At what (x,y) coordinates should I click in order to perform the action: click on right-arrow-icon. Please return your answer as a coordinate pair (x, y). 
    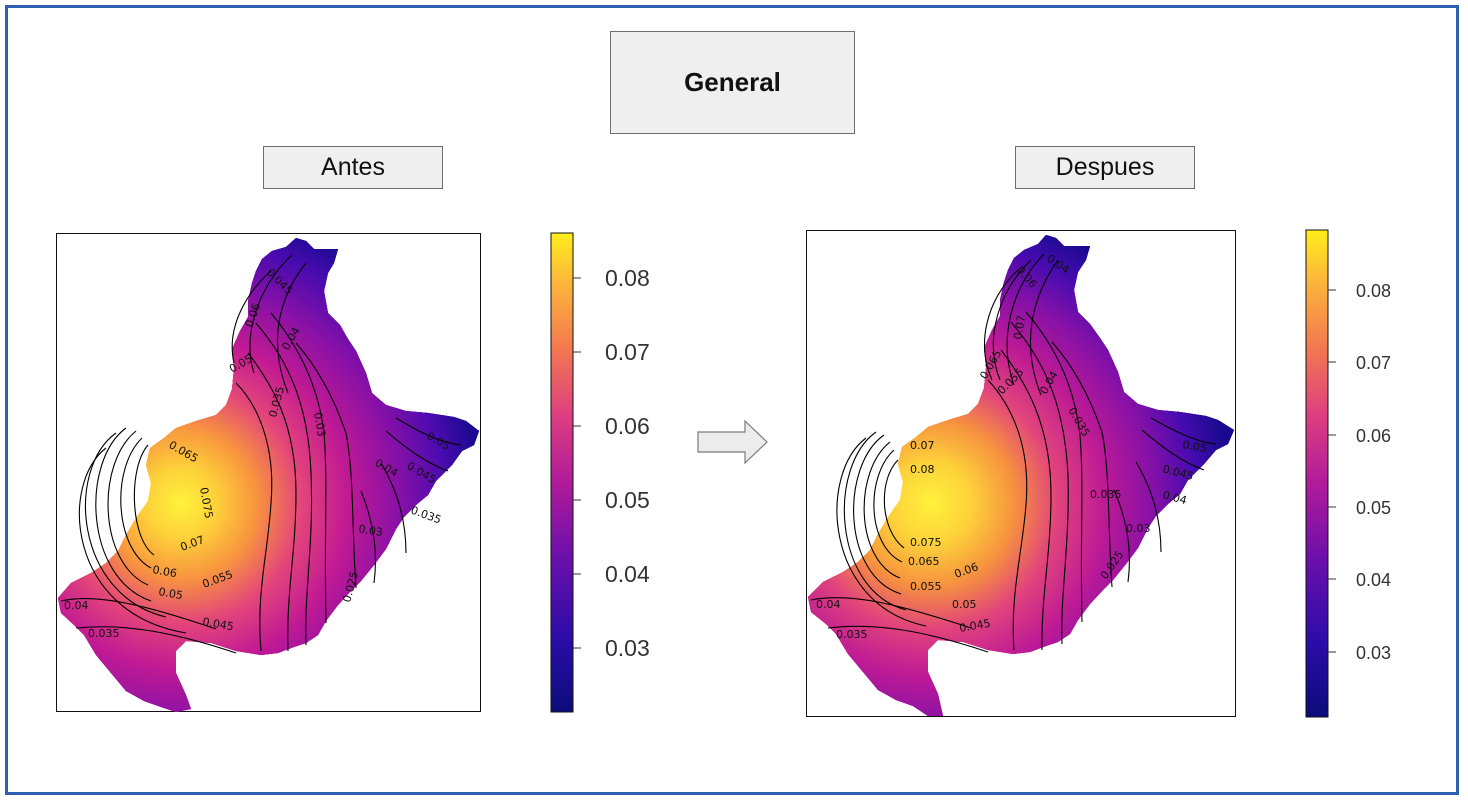
    Looking at the image, I should click on (732, 442).